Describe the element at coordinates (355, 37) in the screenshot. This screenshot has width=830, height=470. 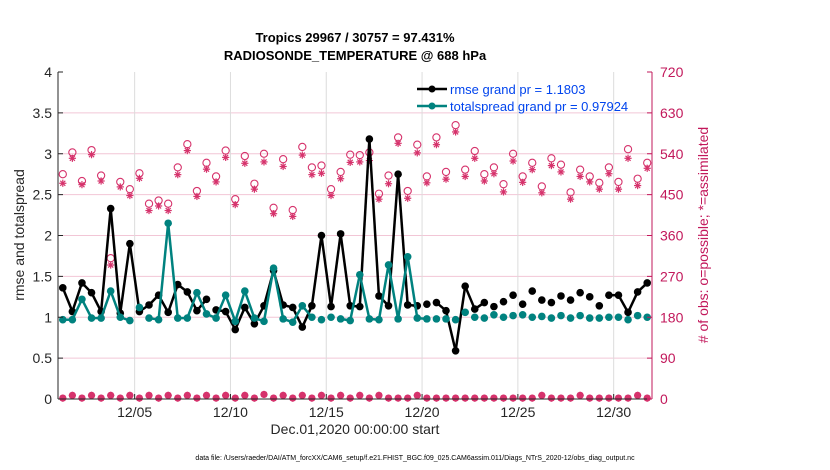
I see `chart-title-line-1: Tropics 29967 / 30757 = 97.431%` at that location.